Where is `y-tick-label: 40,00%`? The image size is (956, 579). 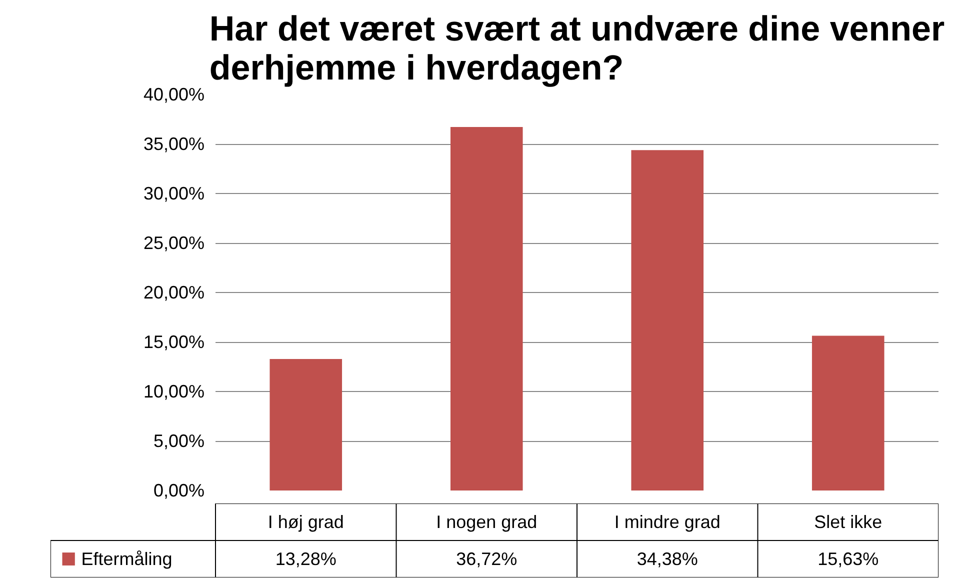 y-tick-label: 40,00% is located at coordinates (174, 94).